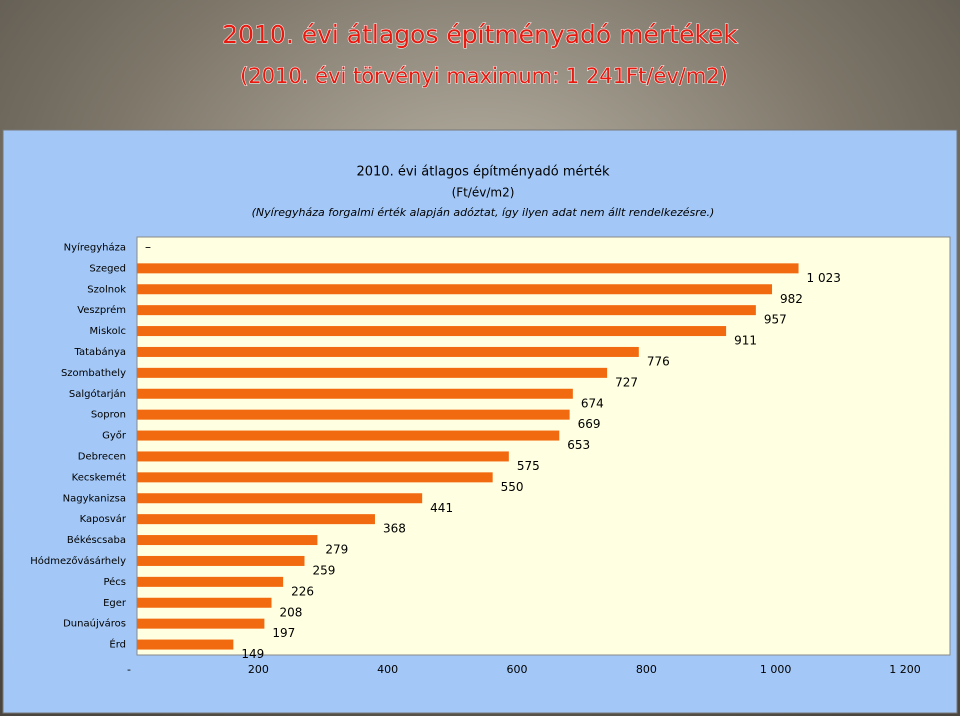 The image size is (960, 716). What do you see at coordinates (95, 247) in the screenshot?
I see `y-tick-label: Nyíregyháza` at bounding box center [95, 247].